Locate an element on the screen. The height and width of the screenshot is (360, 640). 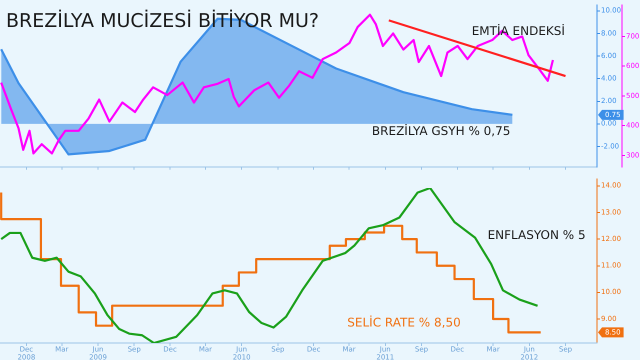
series-label: EMTİA ENDEKSİ is located at coordinates (518, 31).